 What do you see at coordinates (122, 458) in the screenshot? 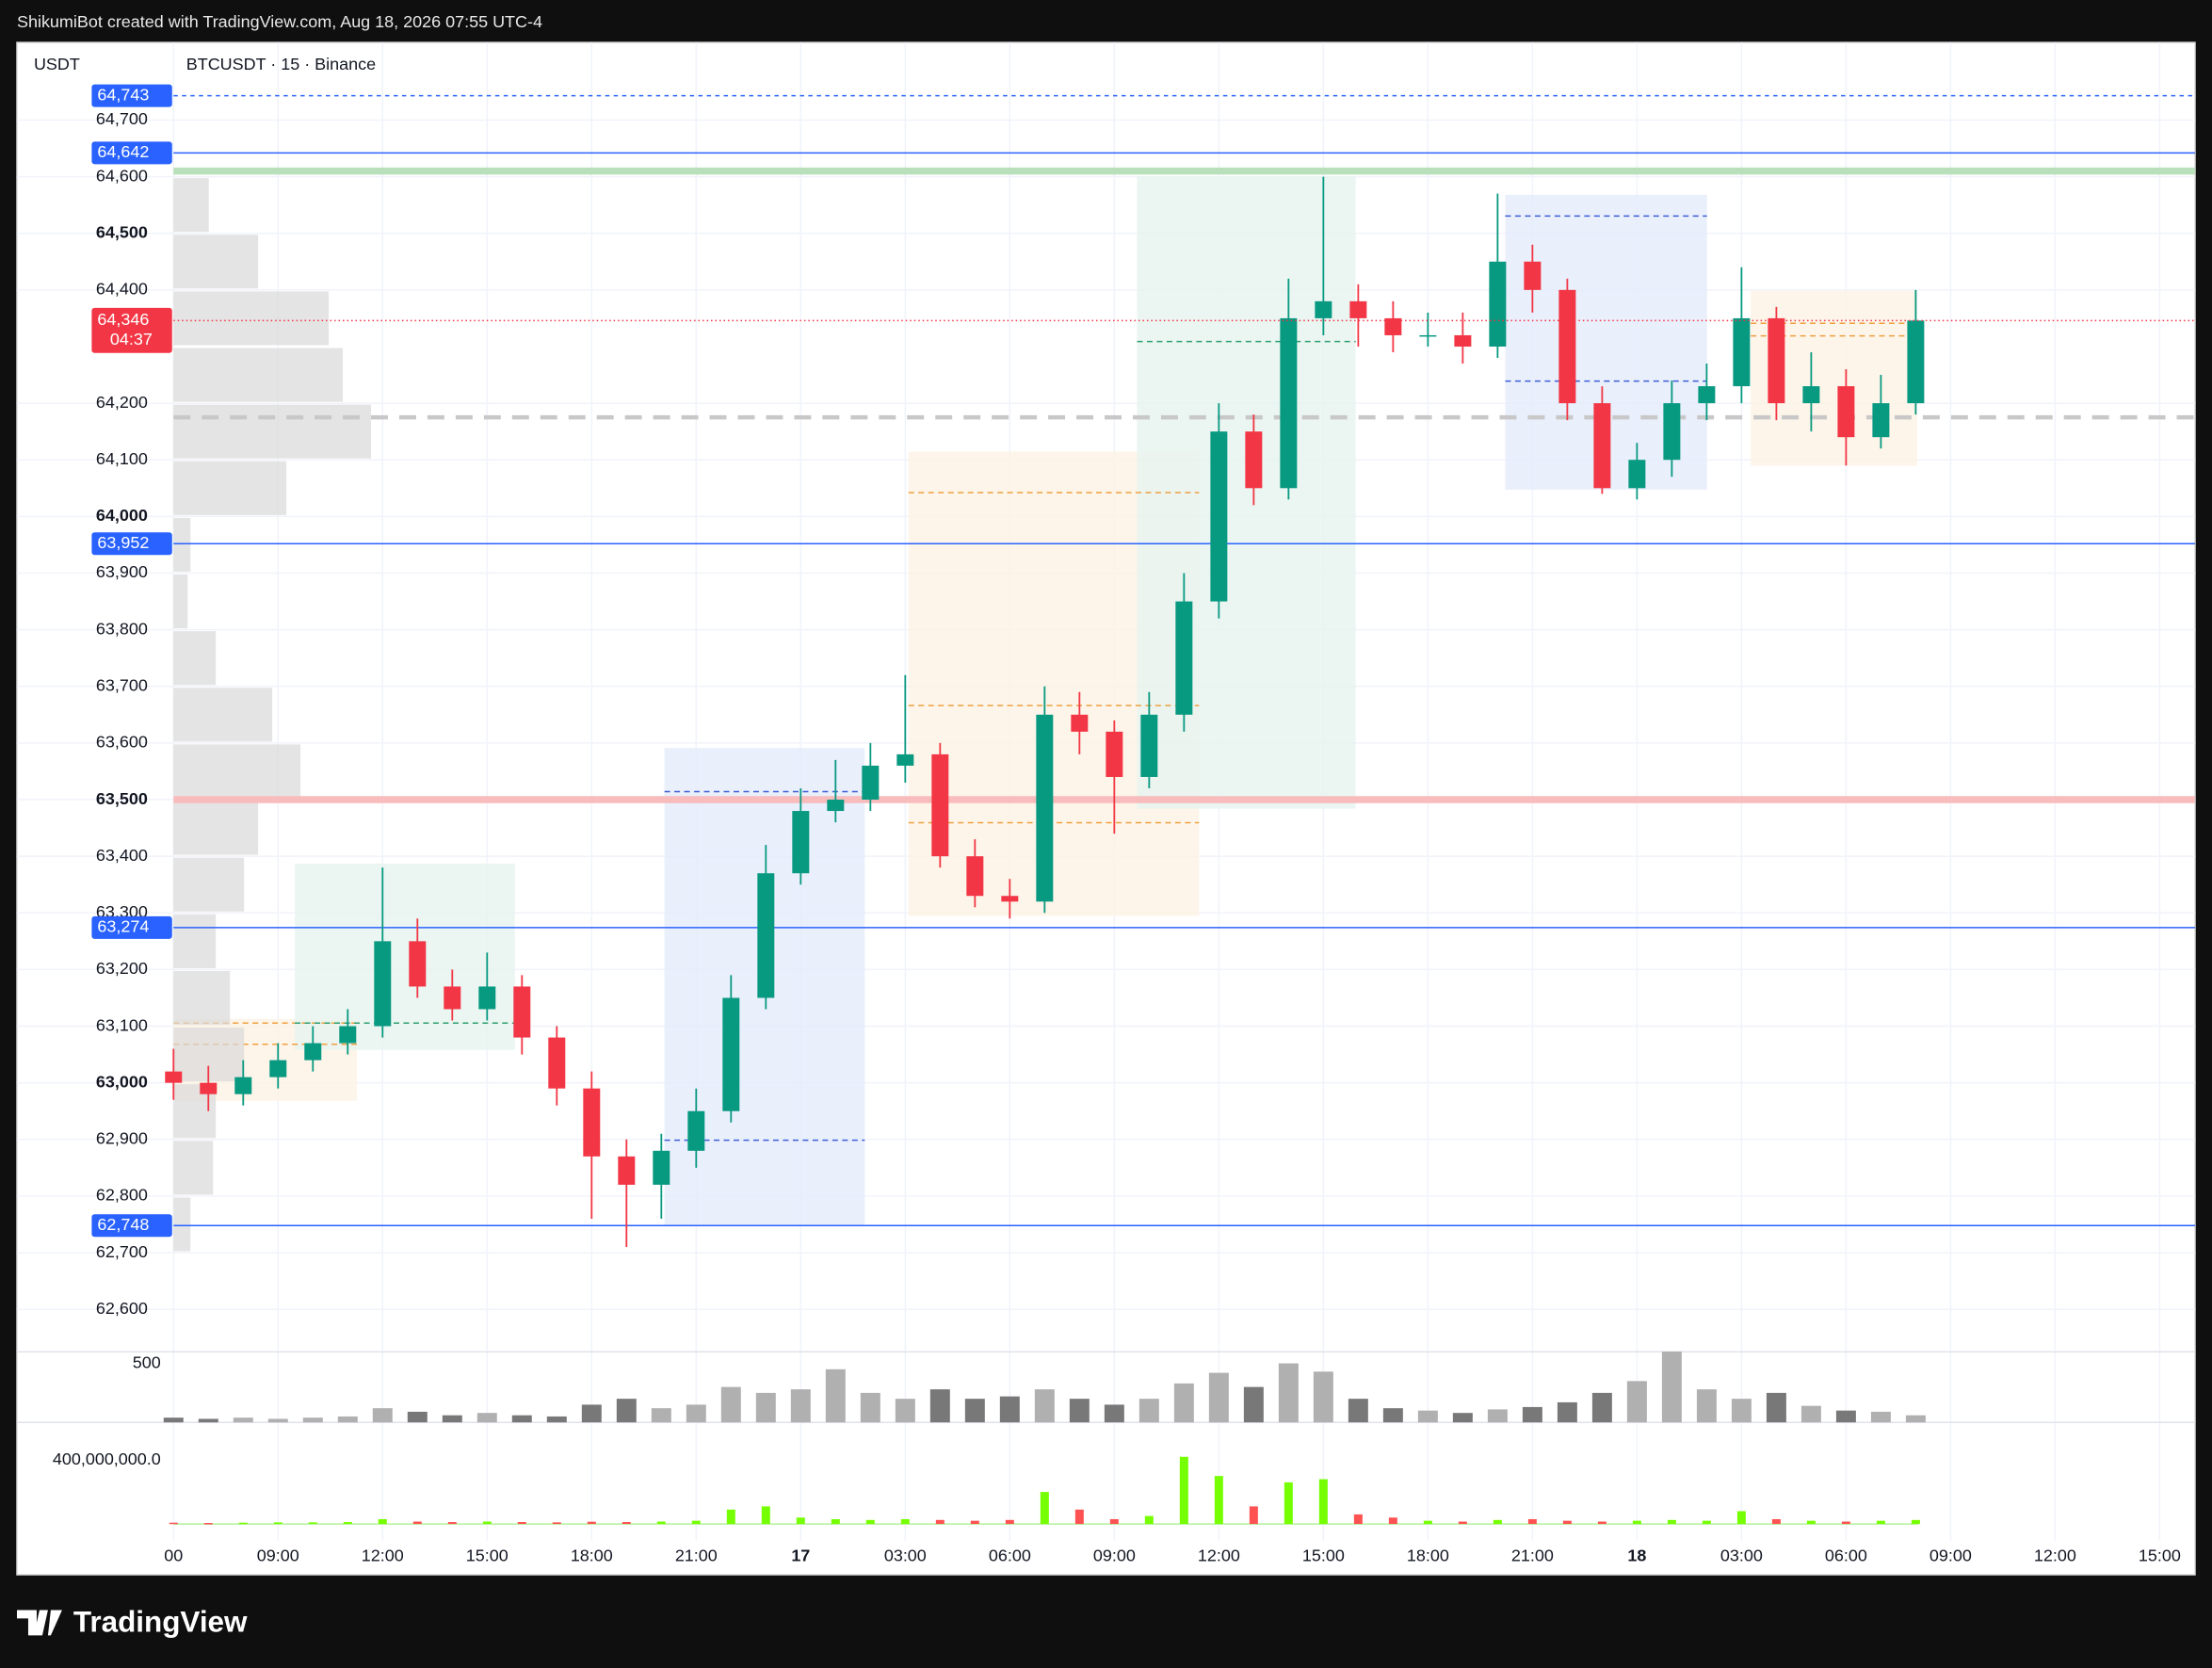
I see `y-tick-label: 64,100` at bounding box center [122, 458].